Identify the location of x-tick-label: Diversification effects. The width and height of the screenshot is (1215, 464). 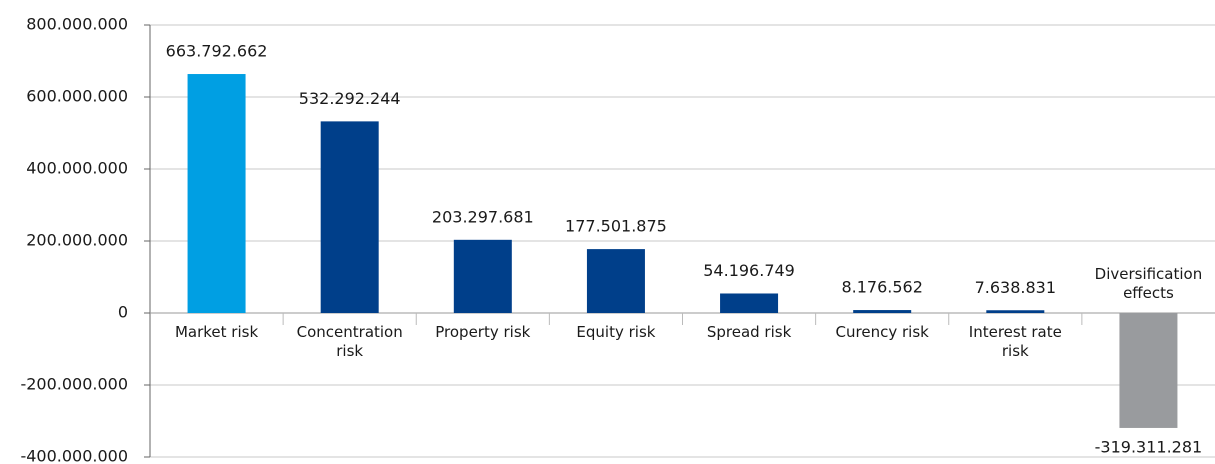
(1148, 283).